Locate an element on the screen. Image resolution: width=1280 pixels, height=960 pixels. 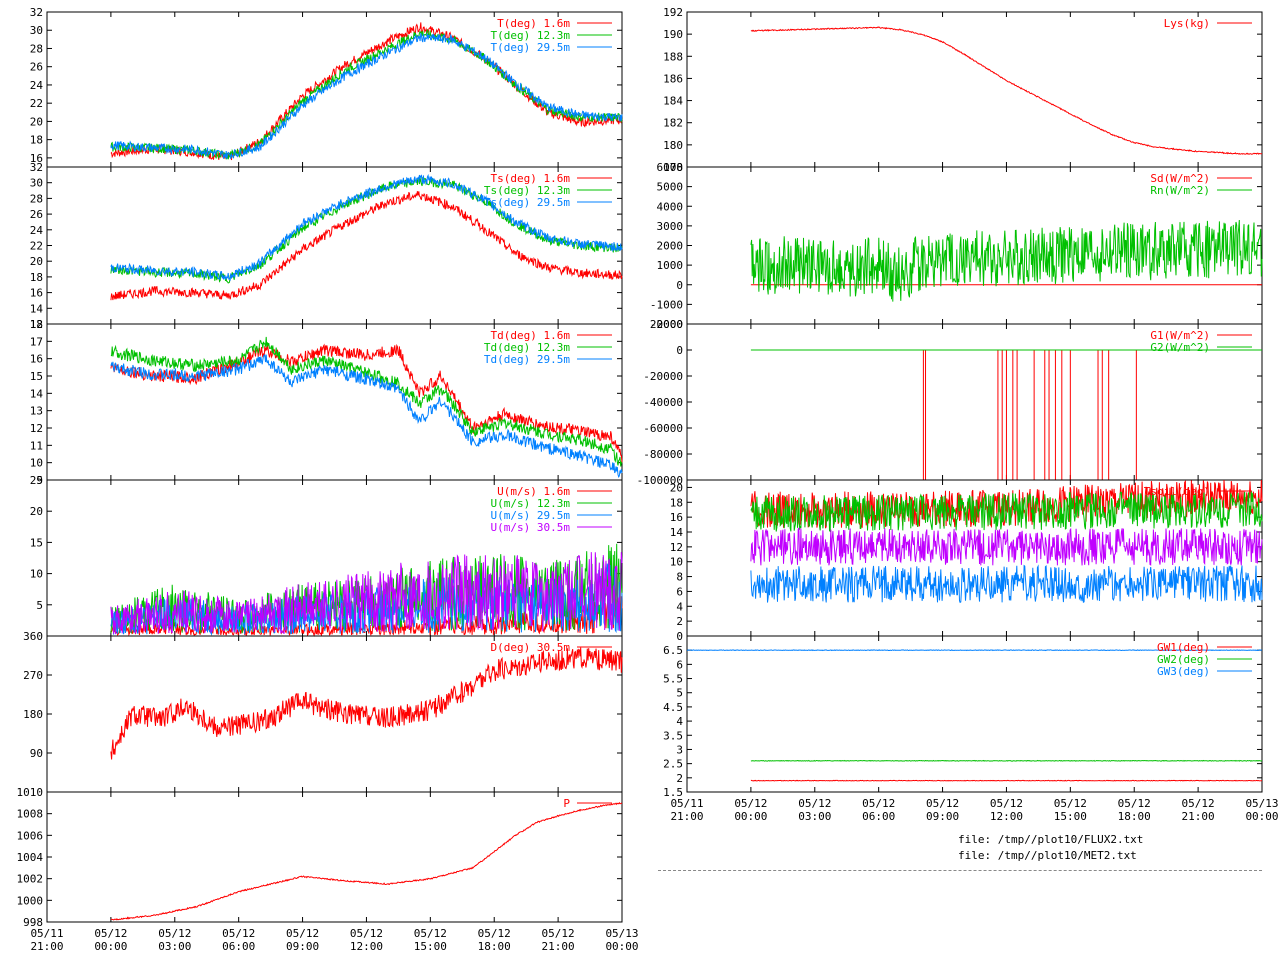
y-tick-label: 1002 is located at coordinates (30, 879).